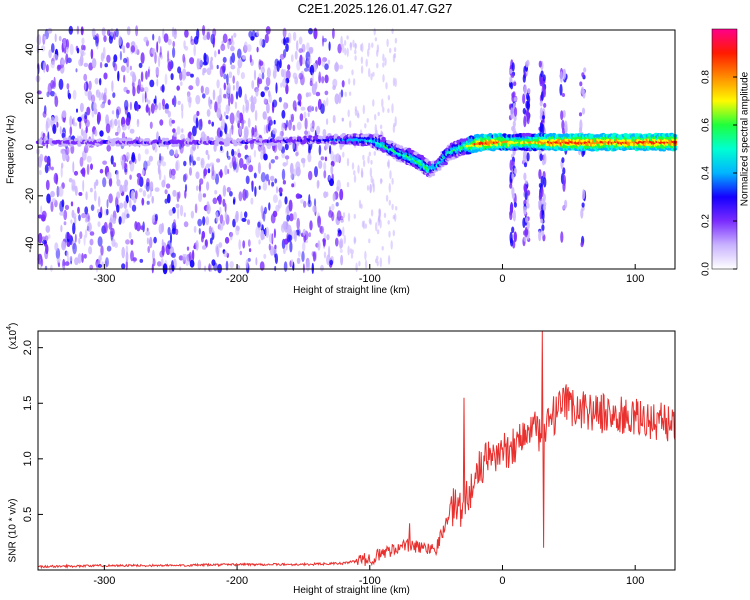  Describe the element at coordinates (28, 403) in the screenshot. I see `snr-y-tick-label: 1.5` at that location.